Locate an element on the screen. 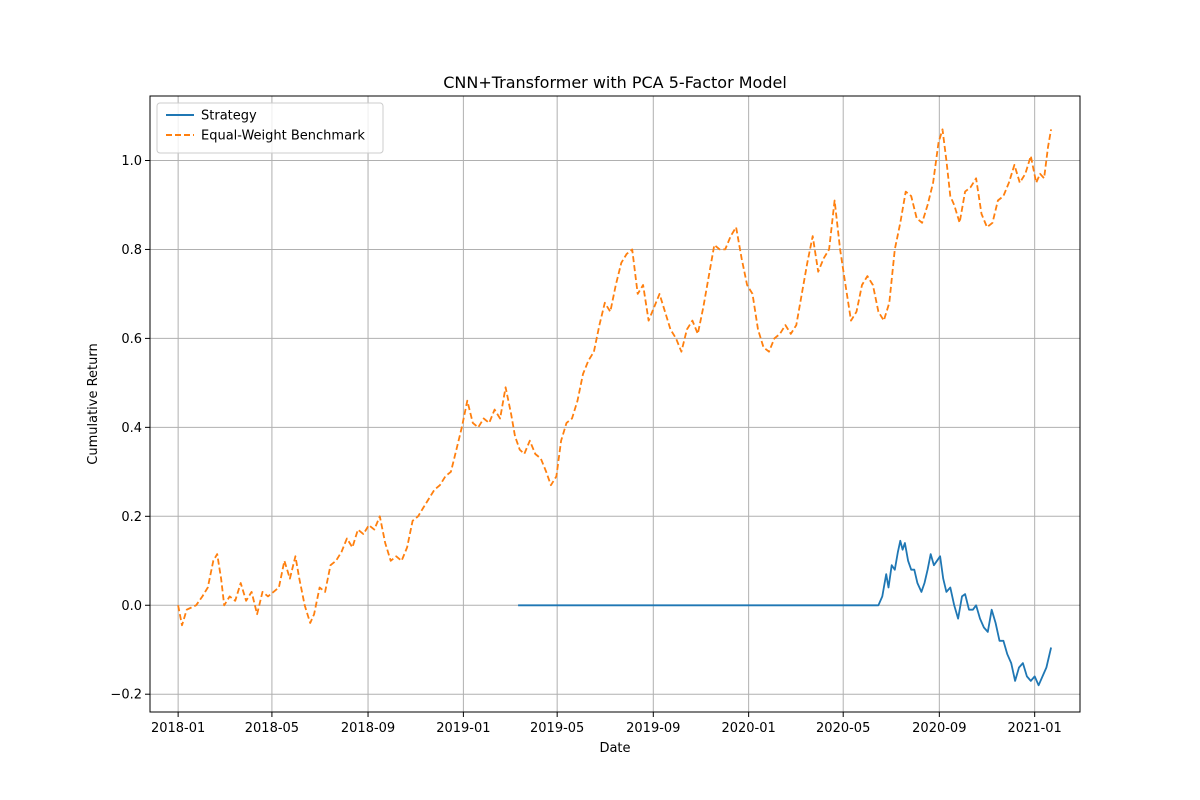 This screenshot has width=1200, height=800. y-axis-ticks: −0.2 0.0 0.2 0.4 0.6 0.8 1.0 is located at coordinates (130, 428).